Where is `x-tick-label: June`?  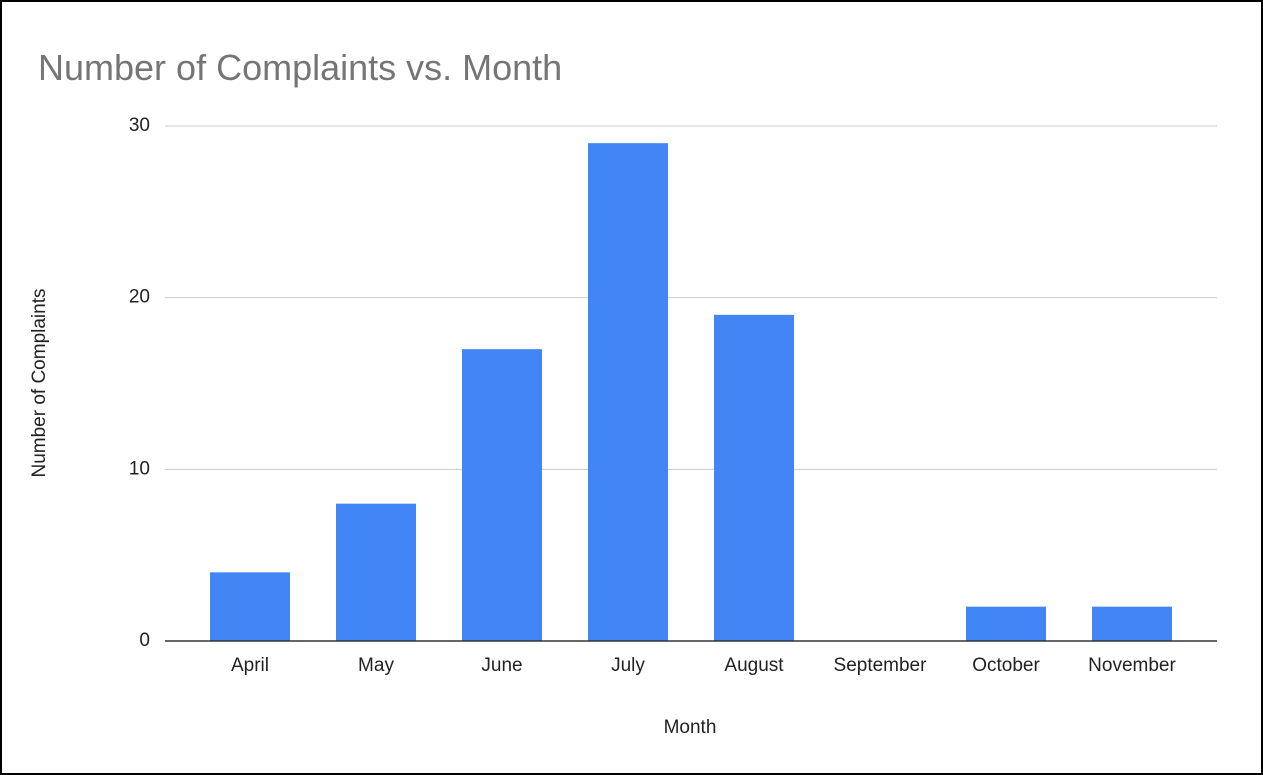 x-tick-label: June is located at coordinates (501, 665).